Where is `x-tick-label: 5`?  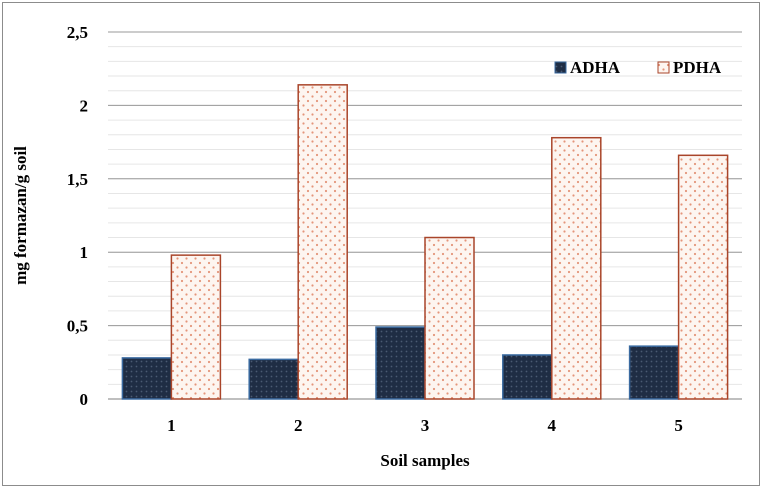 x-tick-label: 5 is located at coordinates (678, 425).